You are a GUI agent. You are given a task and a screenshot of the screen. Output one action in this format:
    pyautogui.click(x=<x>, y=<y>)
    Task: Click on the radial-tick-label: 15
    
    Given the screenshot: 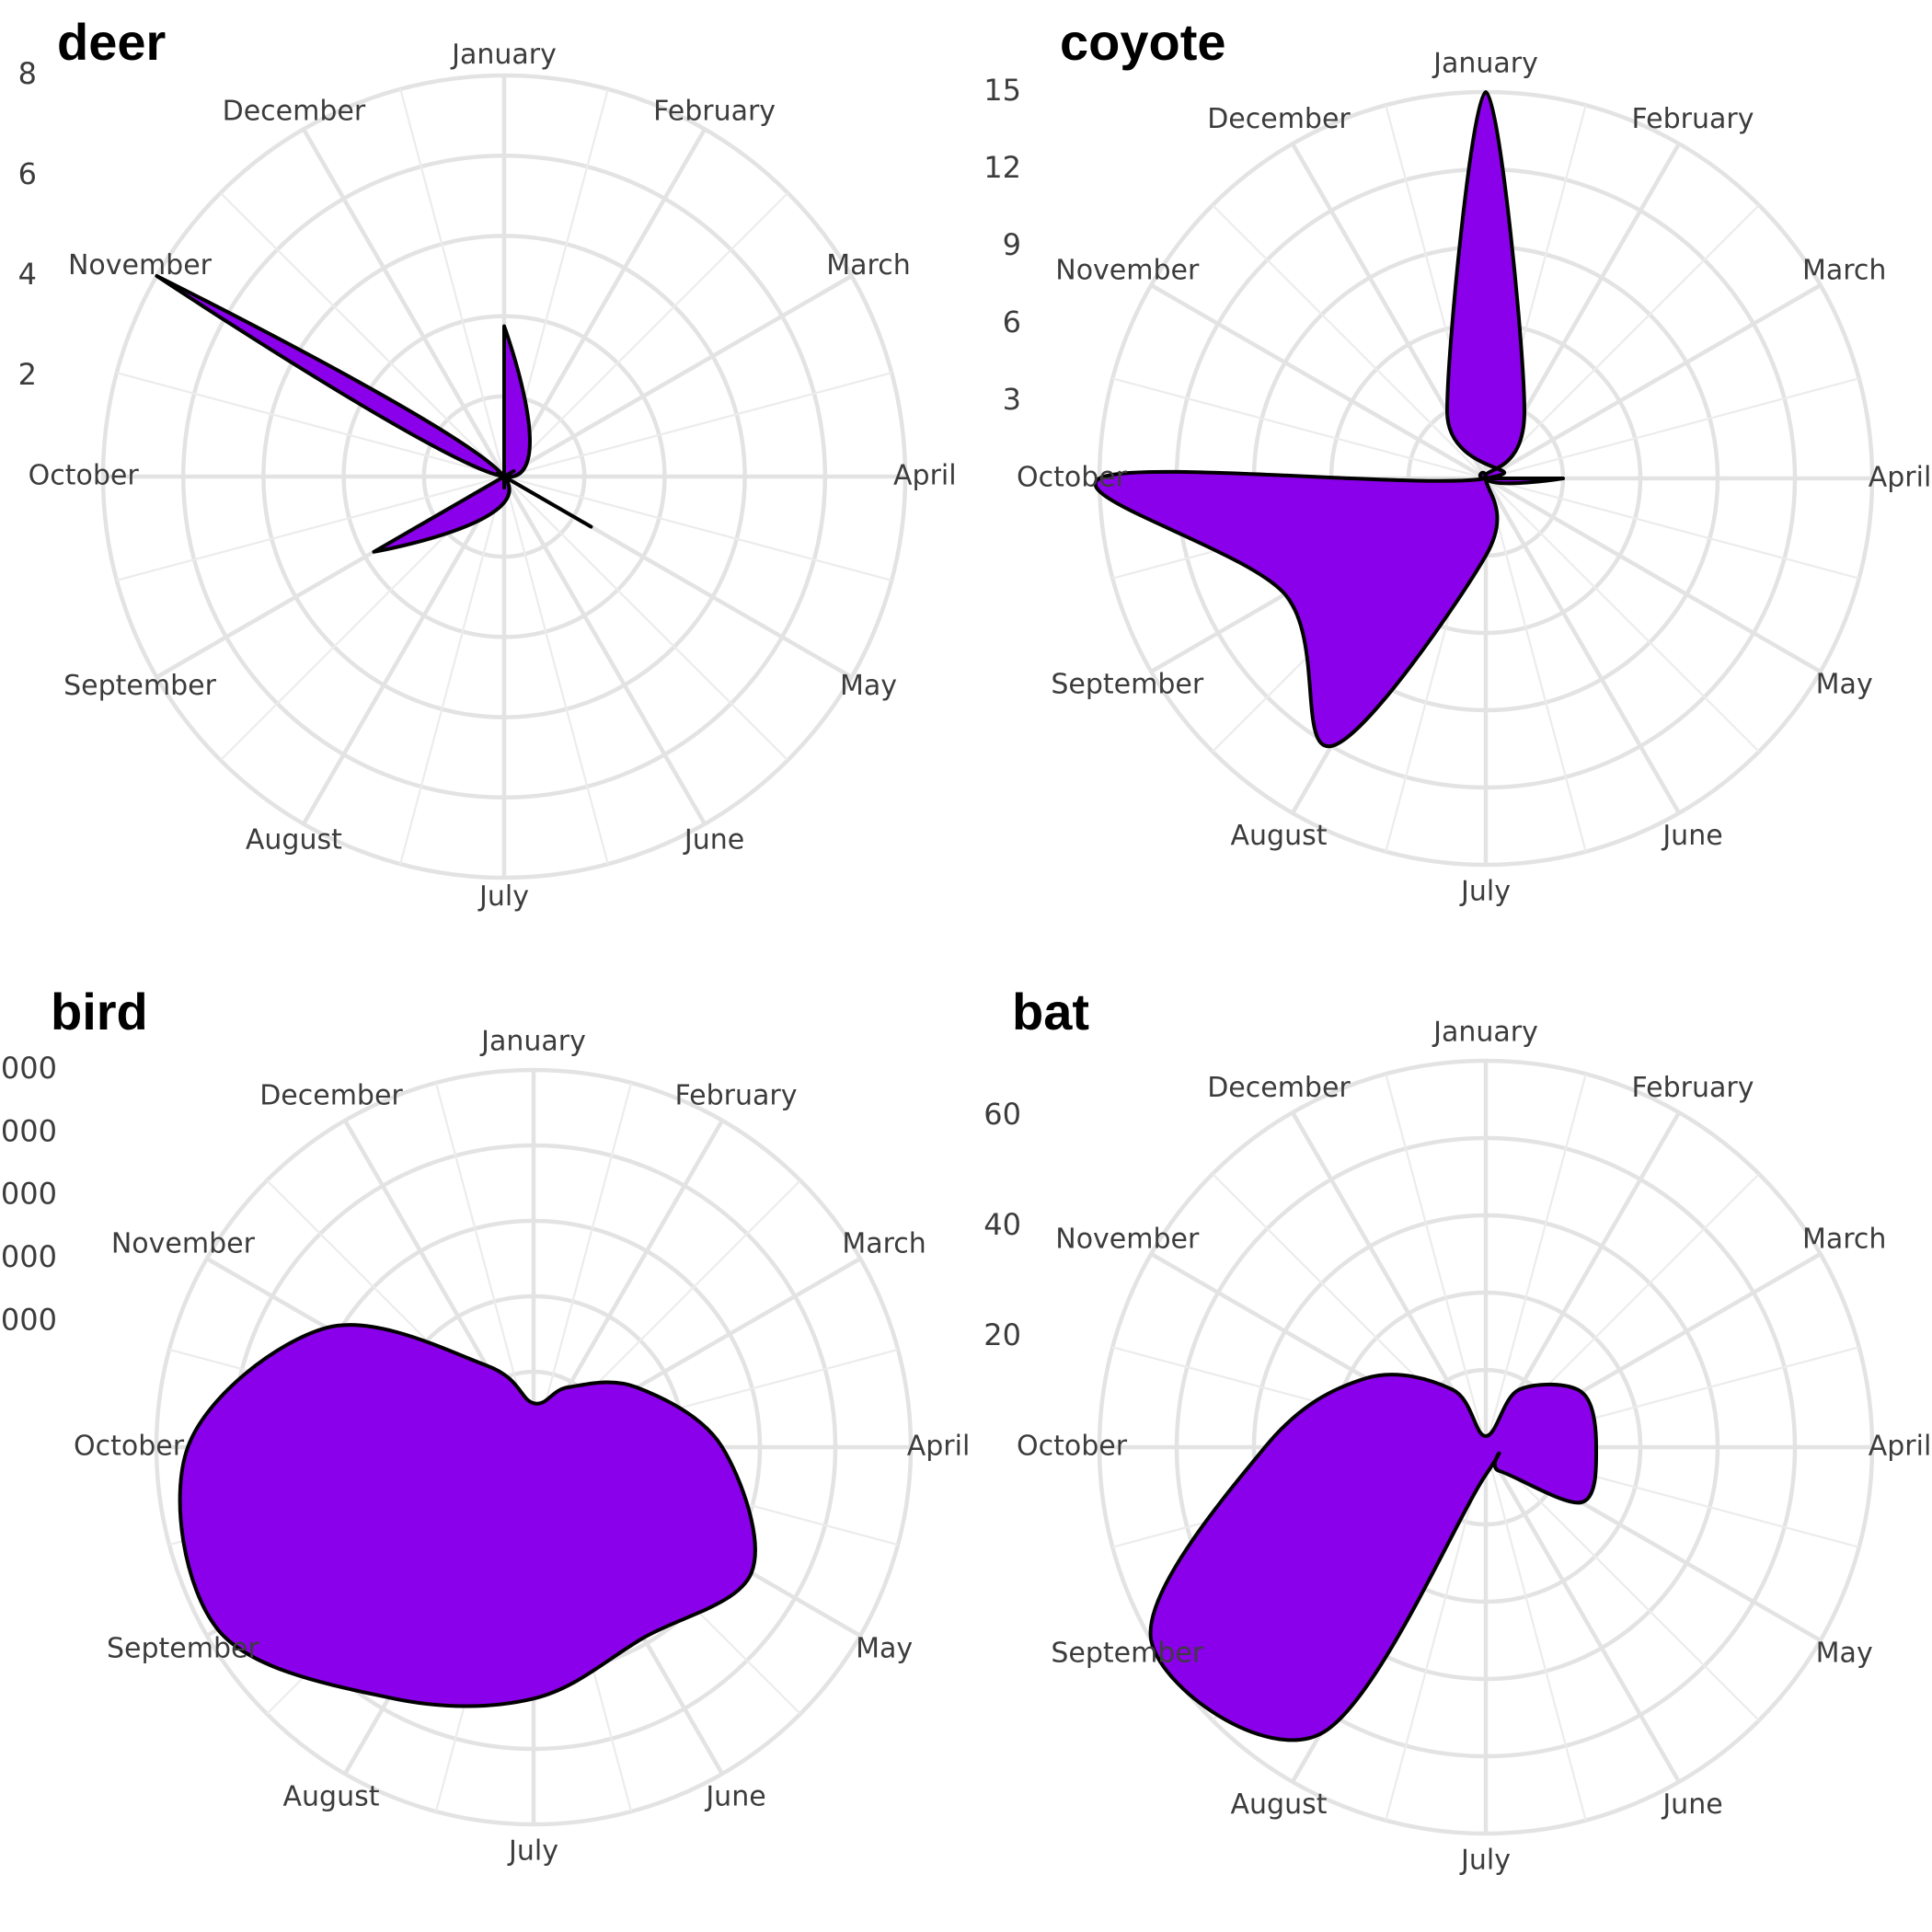 What is the action you would take?
    pyautogui.click(x=1002, y=90)
    